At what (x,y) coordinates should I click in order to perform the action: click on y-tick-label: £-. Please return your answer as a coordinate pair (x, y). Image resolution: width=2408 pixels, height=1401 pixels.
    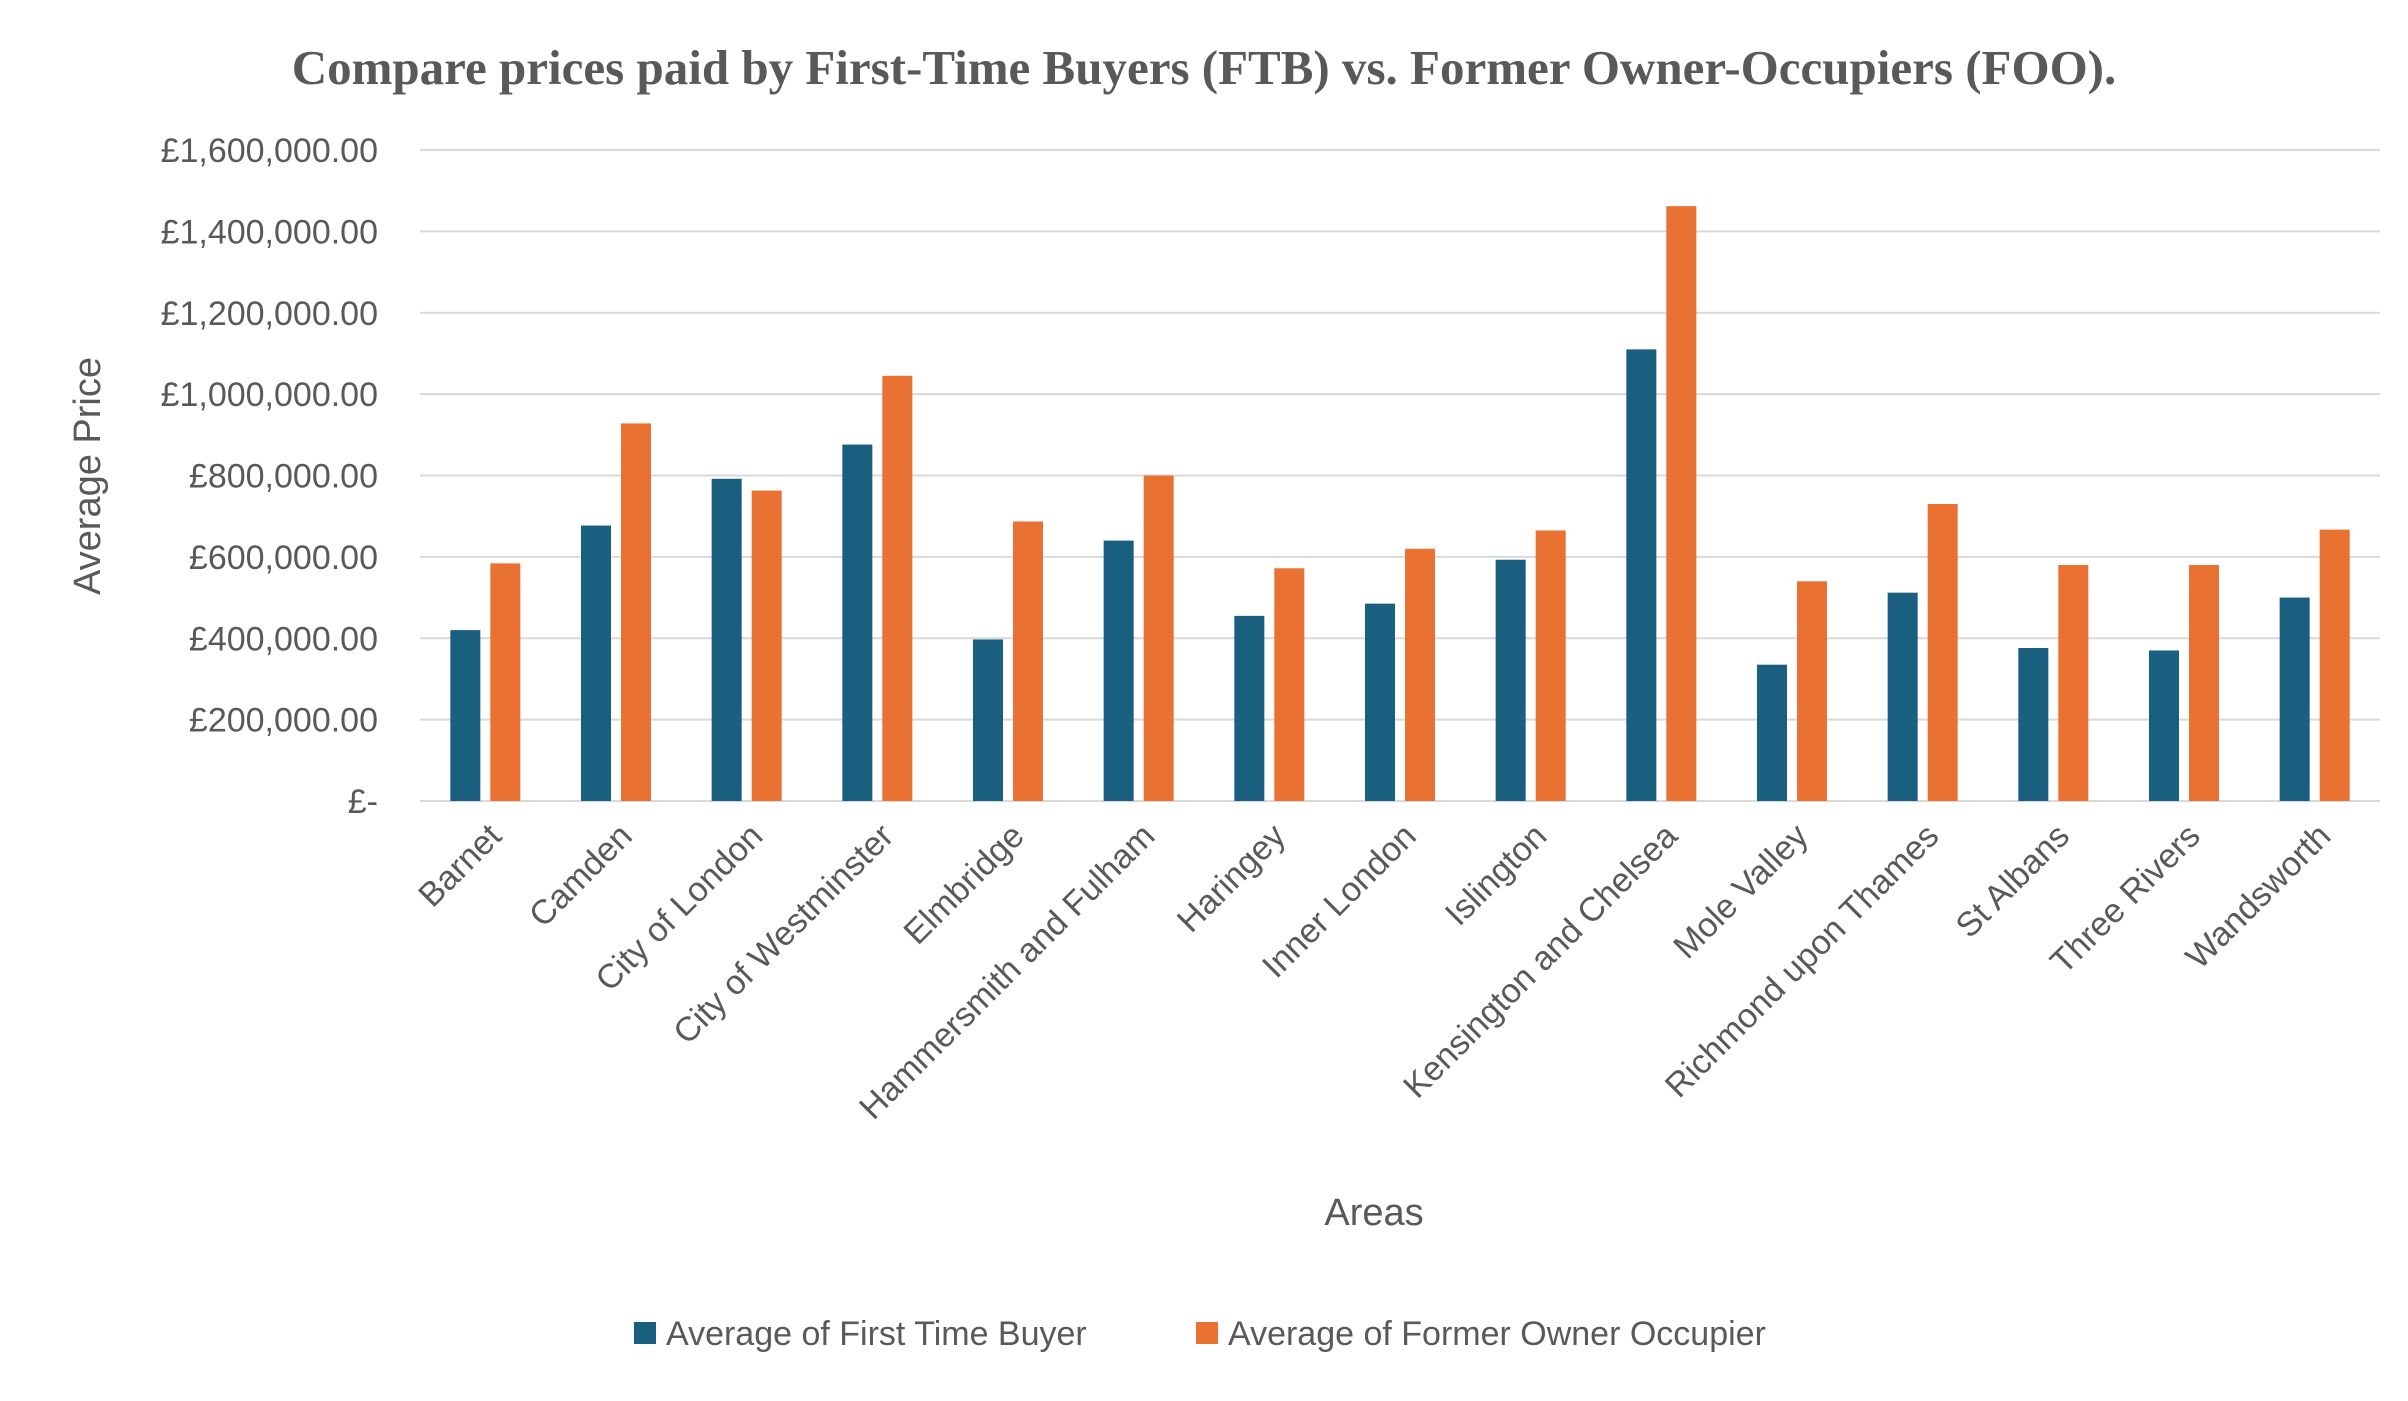
    Looking at the image, I should click on (363, 802).